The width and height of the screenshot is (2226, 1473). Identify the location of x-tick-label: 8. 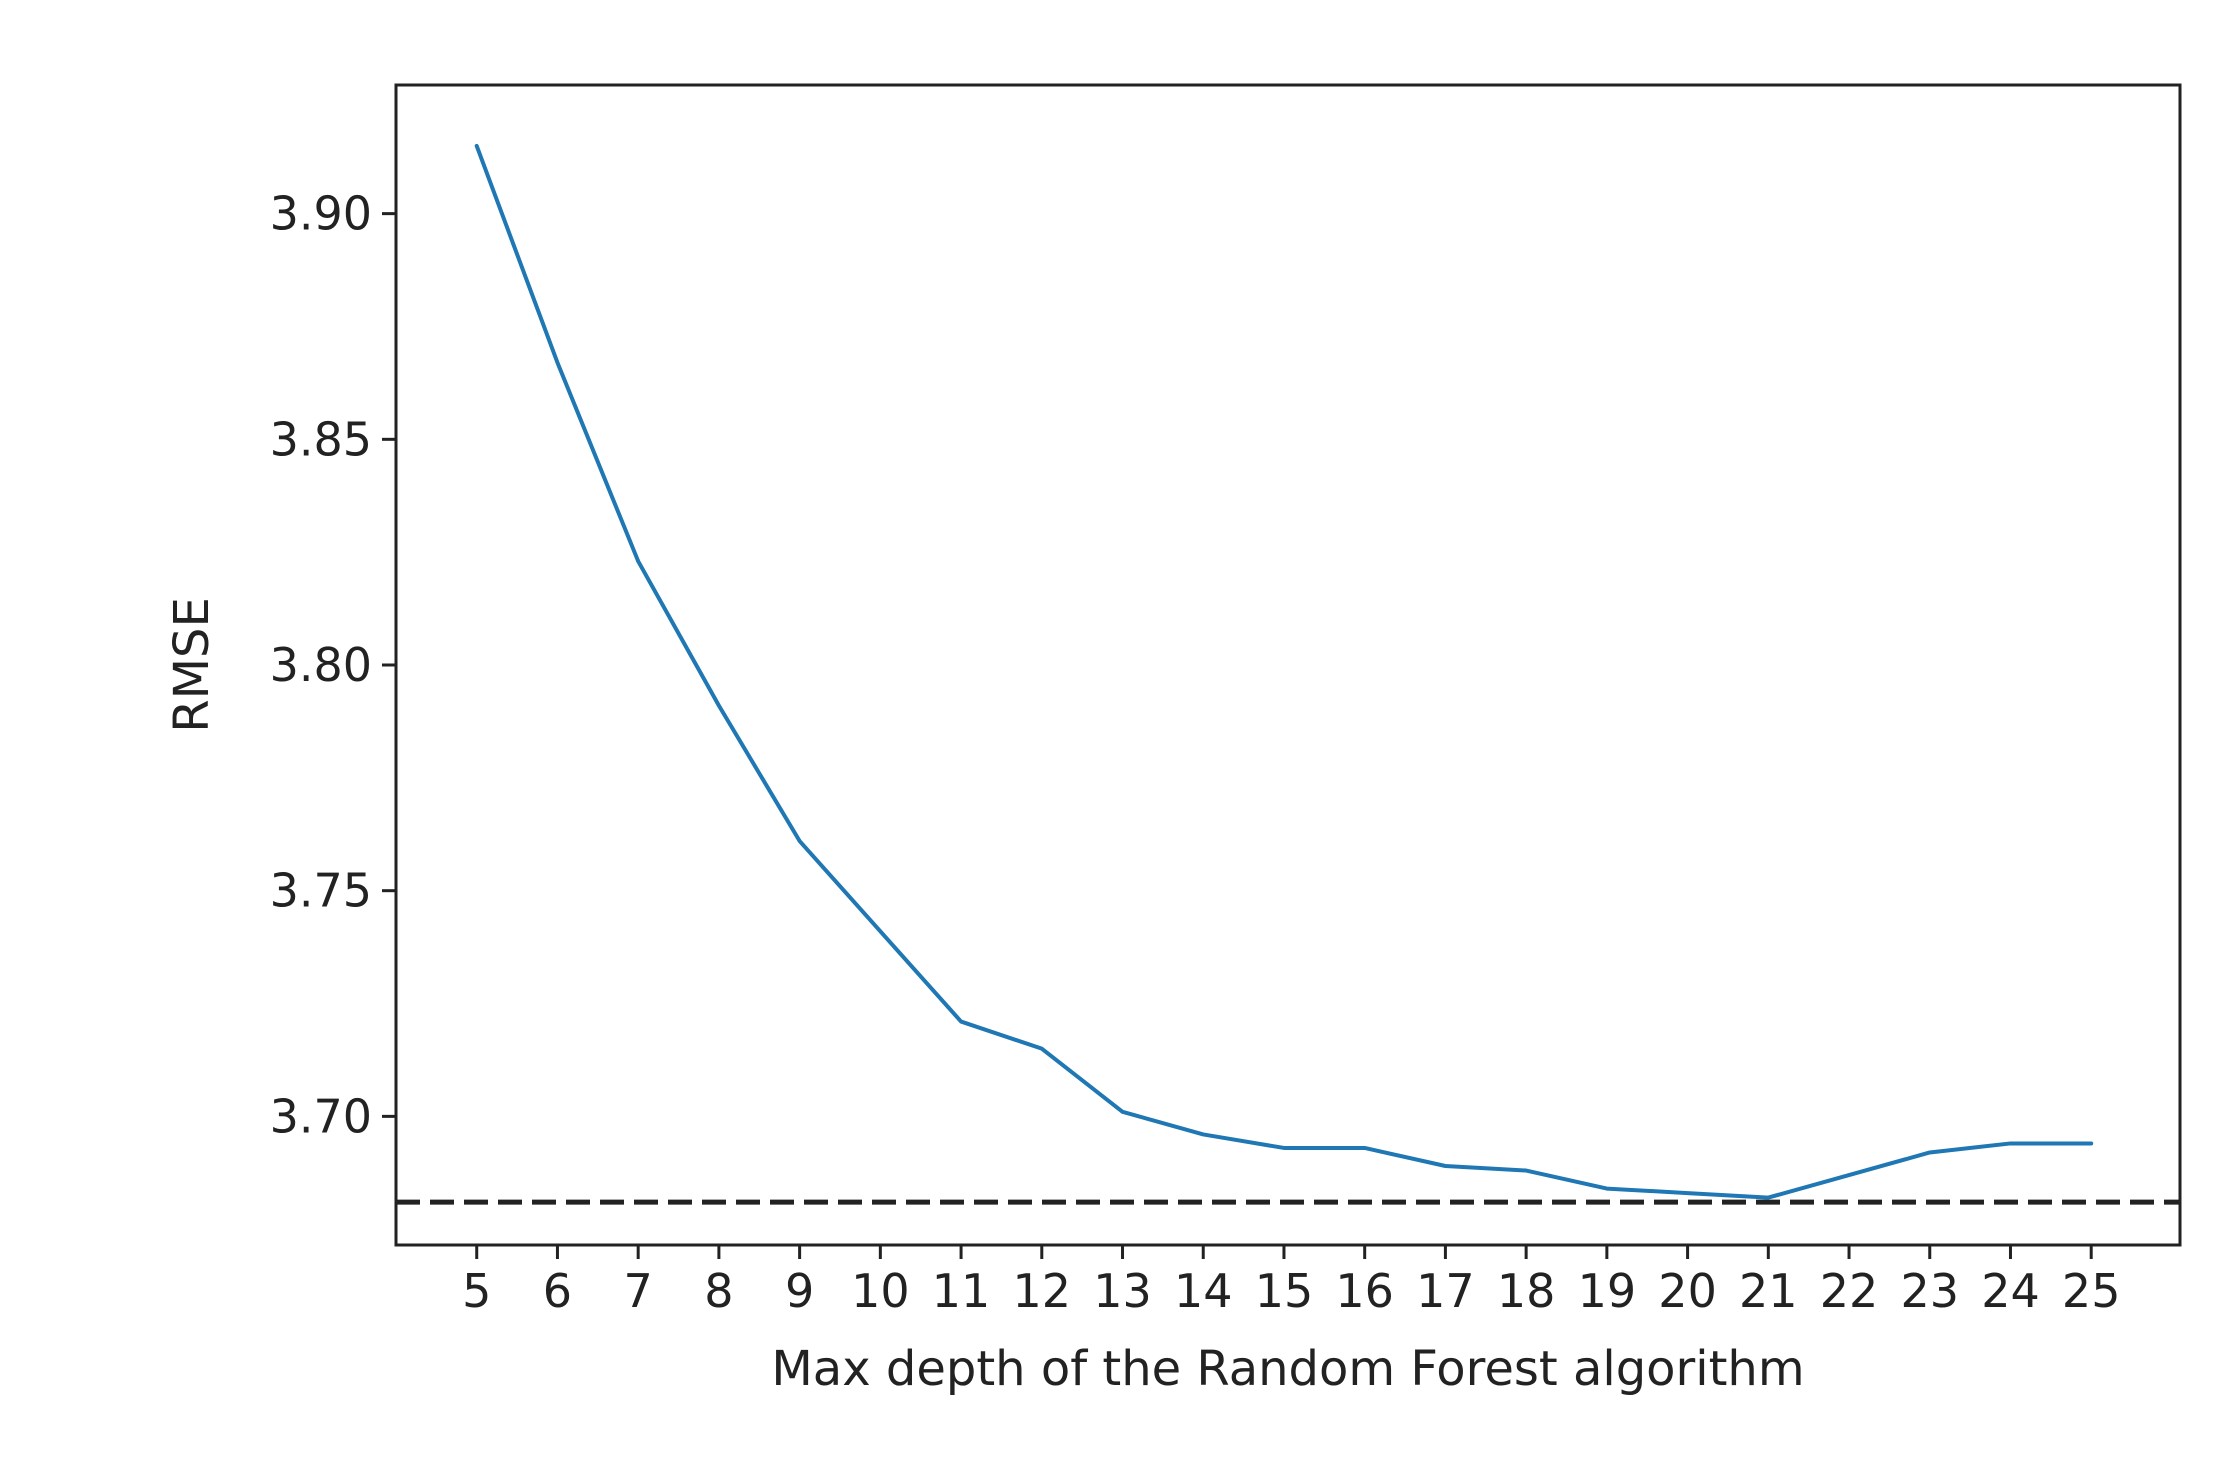
(718, 1291).